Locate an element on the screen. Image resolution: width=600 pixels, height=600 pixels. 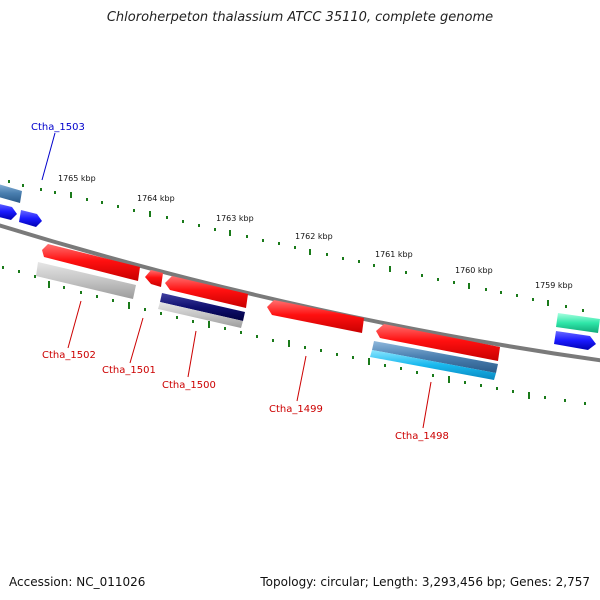
gene-label-ctha-1499: Ctha_1499 is located at coordinates (296, 409).